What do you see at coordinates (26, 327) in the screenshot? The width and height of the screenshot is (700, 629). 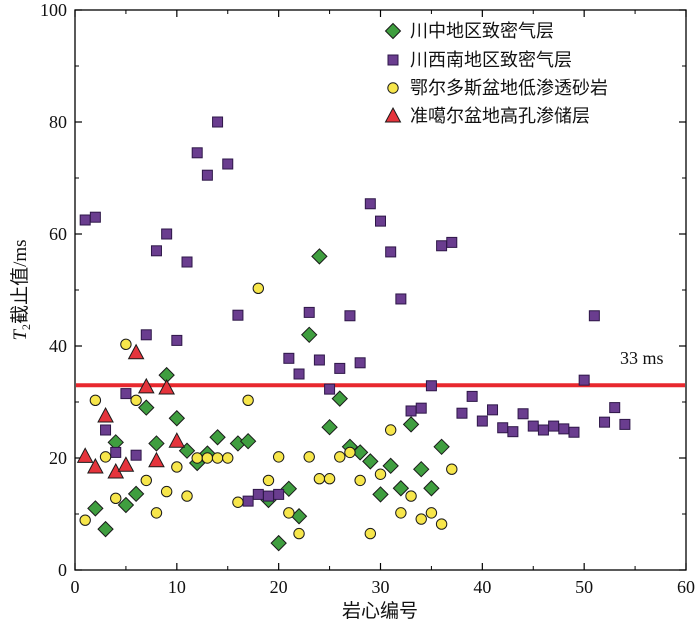 I see `y-axis-label-subscript: 2` at bounding box center [26, 327].